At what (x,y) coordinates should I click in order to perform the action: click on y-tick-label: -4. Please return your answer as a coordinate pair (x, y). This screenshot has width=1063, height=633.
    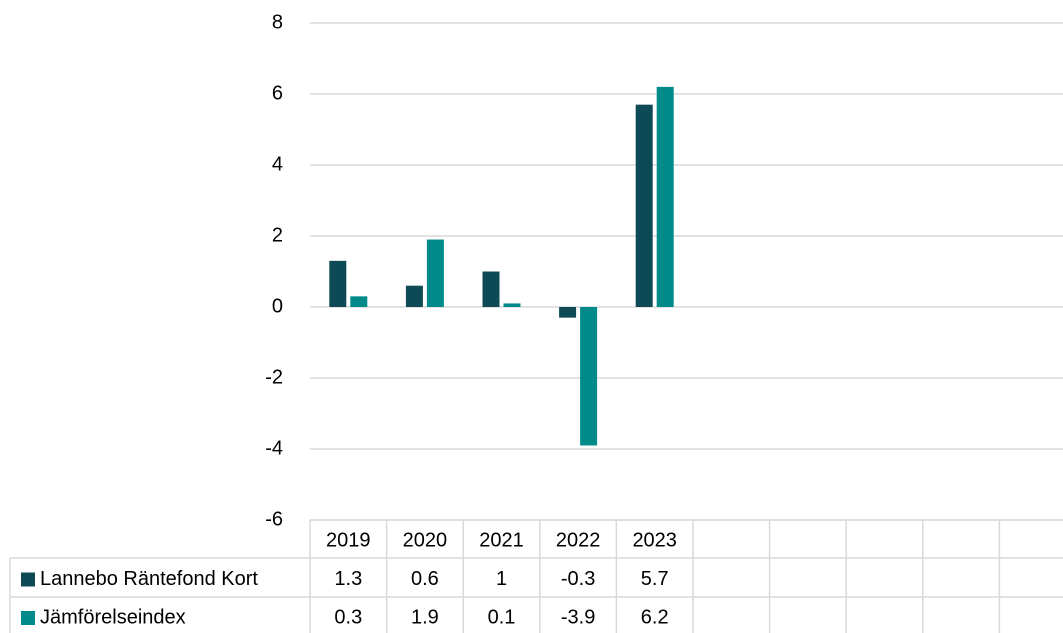
    Looking at the image, I should click on (274, 448).